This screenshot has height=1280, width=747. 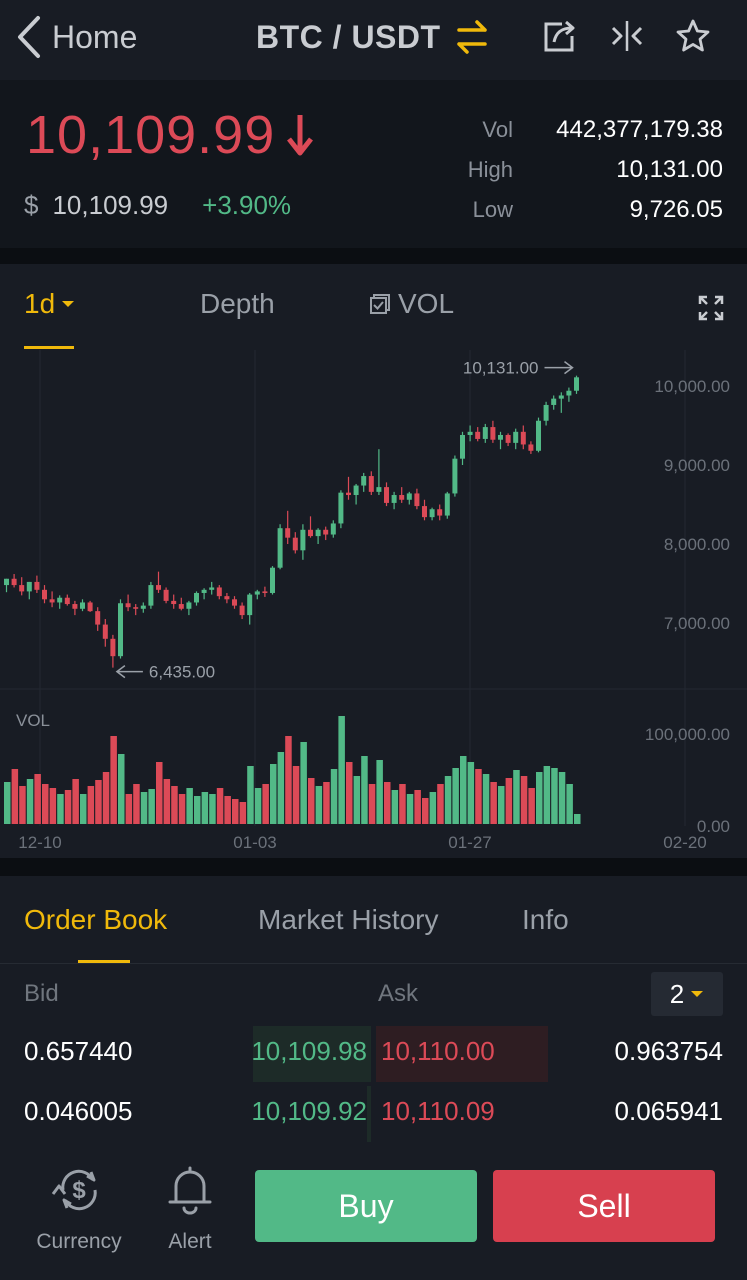 I want to click on order-book-tabs: Order Book Market History Info, so click(x=373, y=920).